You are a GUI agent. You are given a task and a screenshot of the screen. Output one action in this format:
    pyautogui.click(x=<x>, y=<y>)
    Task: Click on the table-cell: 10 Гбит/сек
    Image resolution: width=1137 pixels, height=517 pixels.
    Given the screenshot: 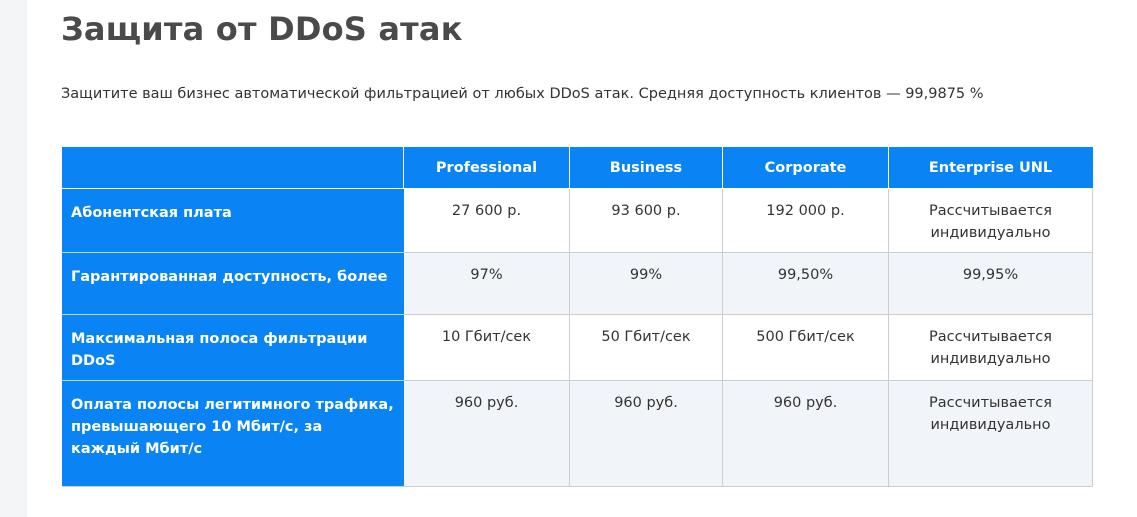 What is the action you would take?
    pyautogui.click(x=486, y=347)
    